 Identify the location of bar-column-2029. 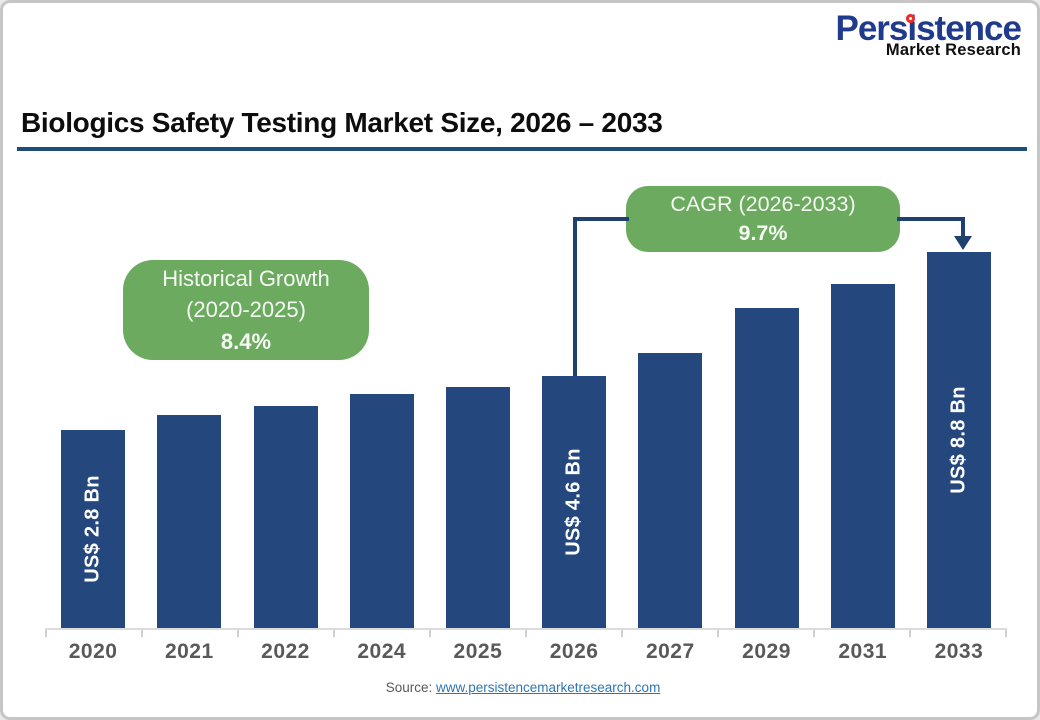
(766, 415).